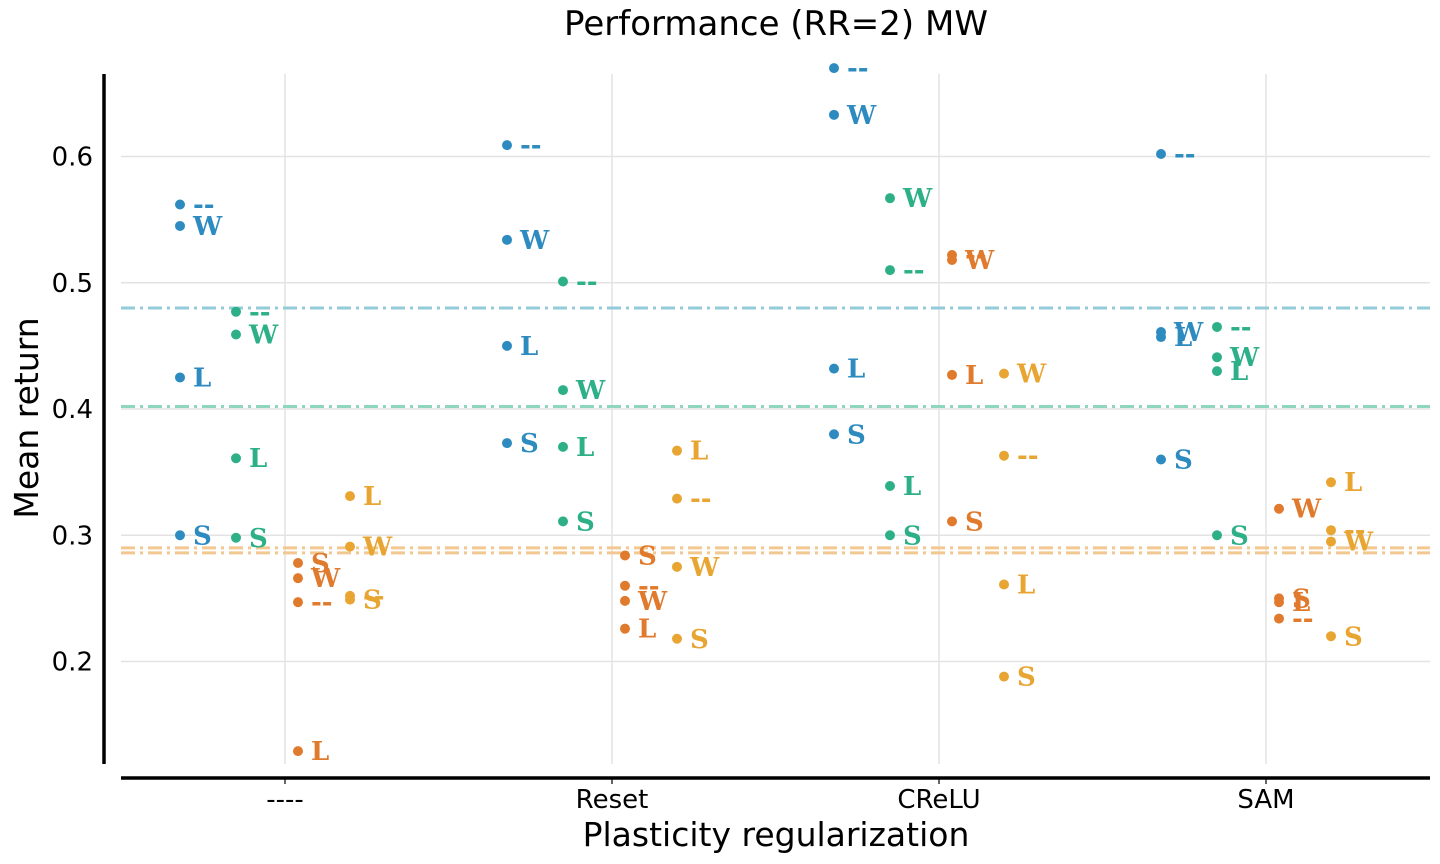  I want to click on y-tick-label: 0.3, so click(72, 536).